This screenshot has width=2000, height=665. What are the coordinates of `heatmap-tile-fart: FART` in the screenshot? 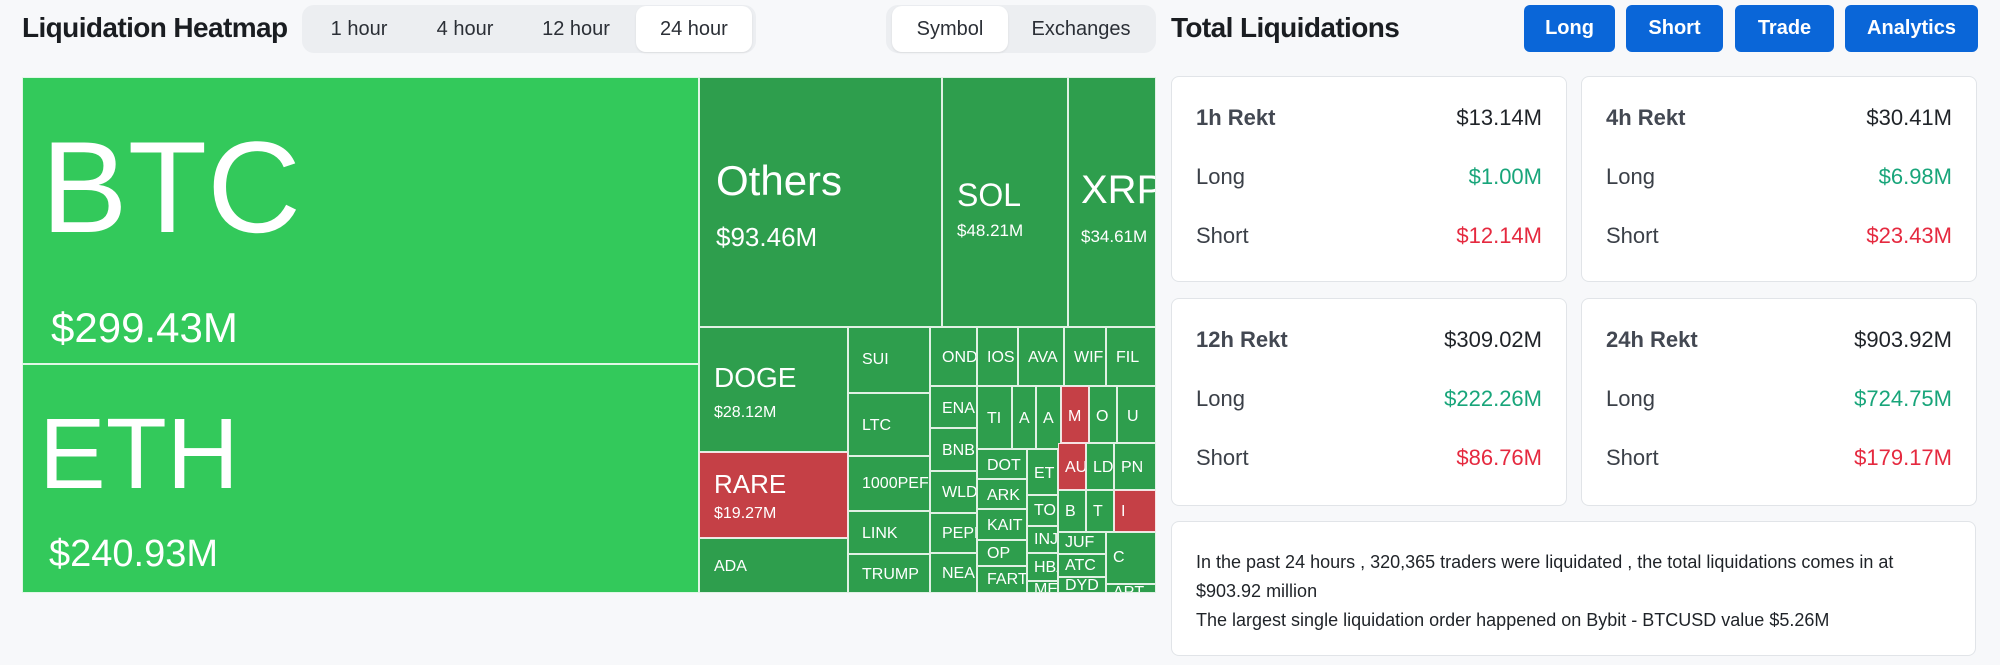 It's located at (1002, 579).